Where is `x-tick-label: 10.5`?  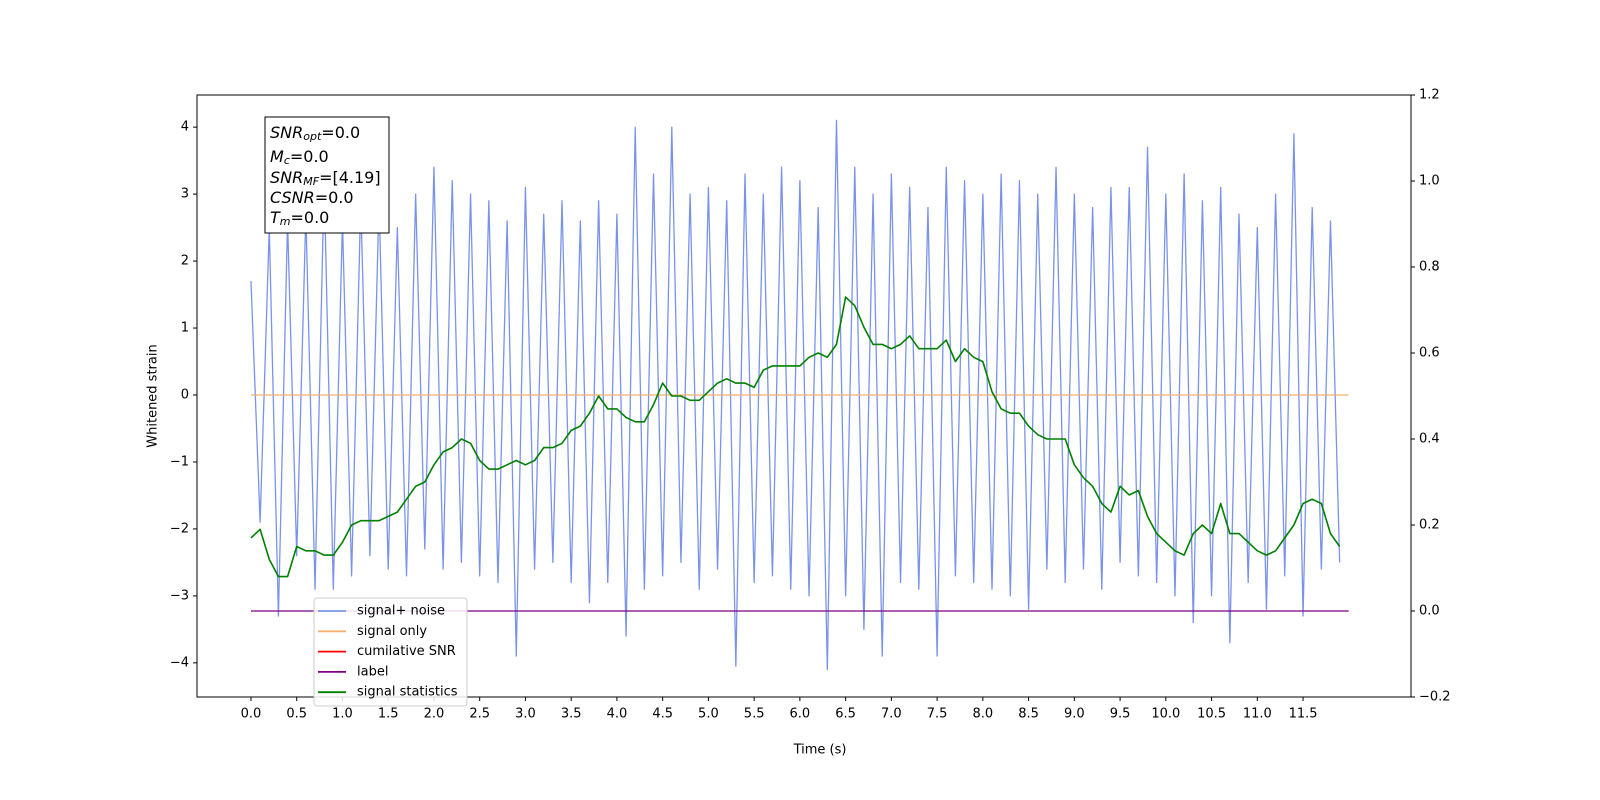 x-tick-label: 10.5 is located at coordinates (1211, 714).